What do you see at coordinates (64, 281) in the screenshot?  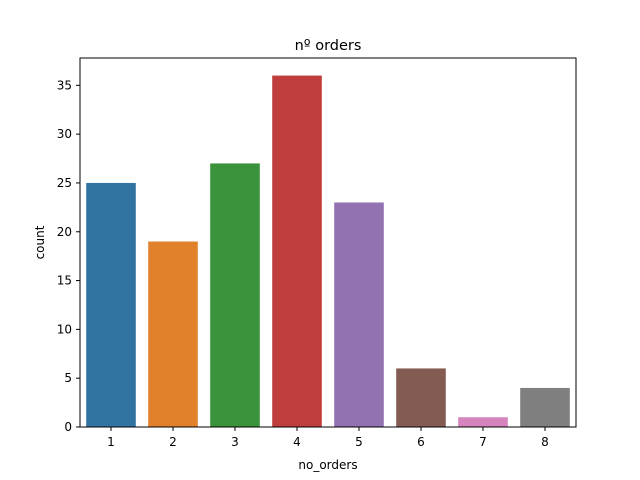 I see `y-tick-label: 15` at bounding box center [64, 281].